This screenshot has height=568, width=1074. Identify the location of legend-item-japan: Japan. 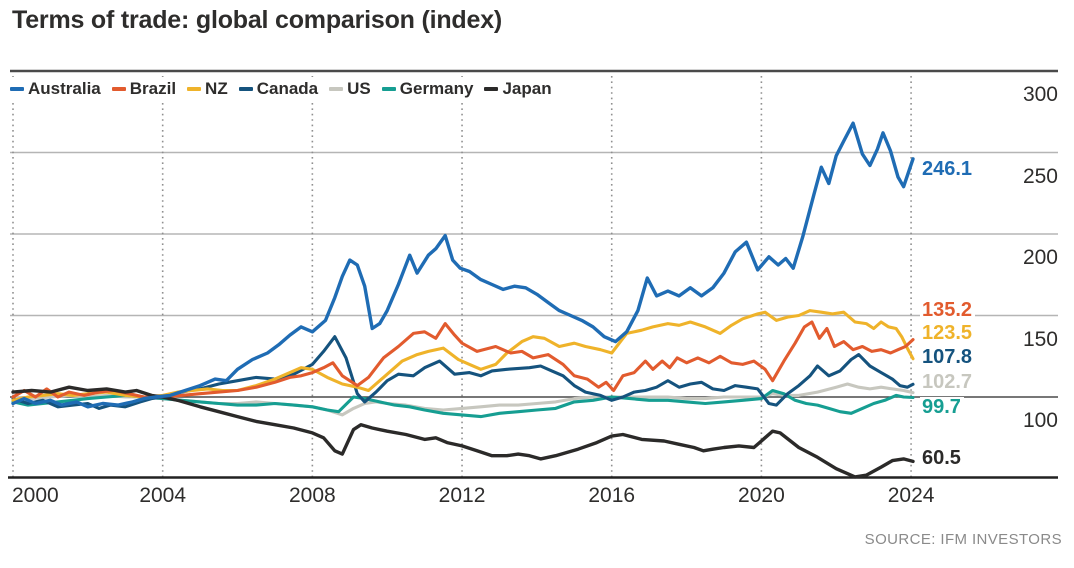
(518, 89).